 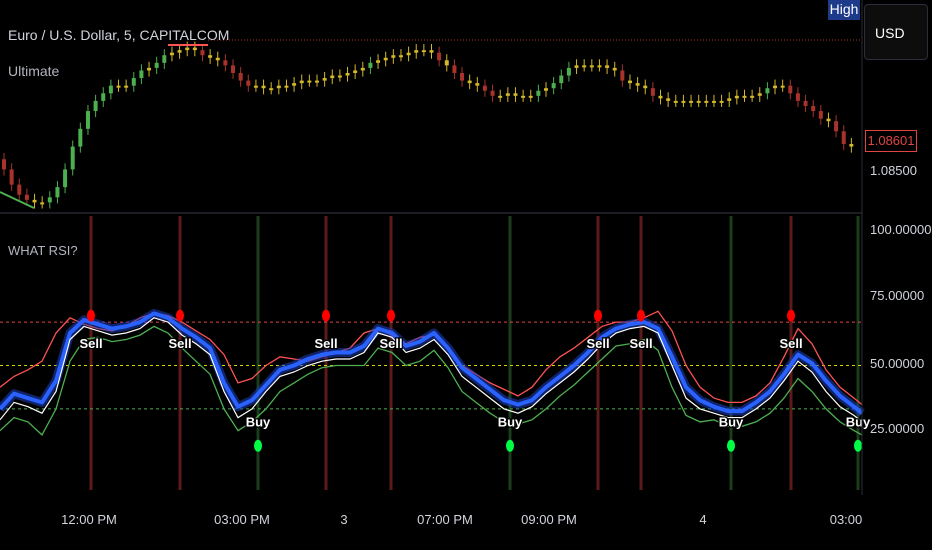 I want to click on rsi-panel-title: WHAT RSI?, so click(x=43, y=250).